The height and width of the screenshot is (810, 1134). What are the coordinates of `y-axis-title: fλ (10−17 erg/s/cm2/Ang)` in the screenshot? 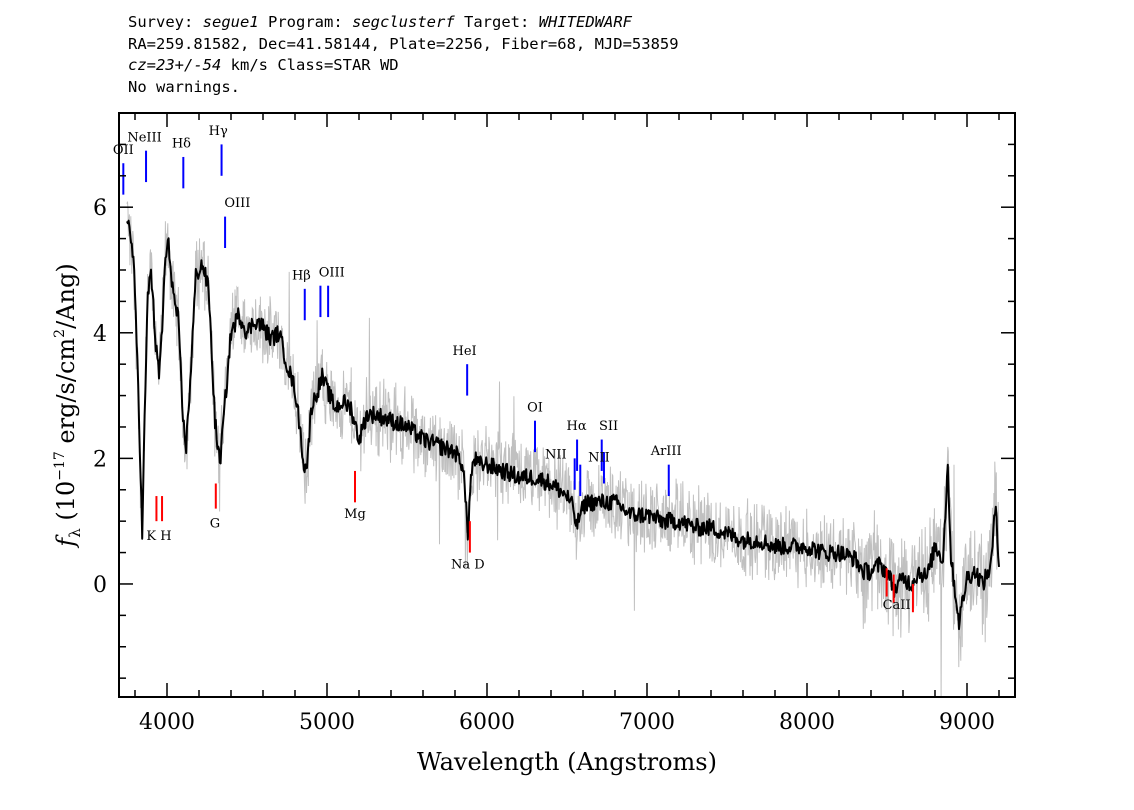 It's located at (68, 405).